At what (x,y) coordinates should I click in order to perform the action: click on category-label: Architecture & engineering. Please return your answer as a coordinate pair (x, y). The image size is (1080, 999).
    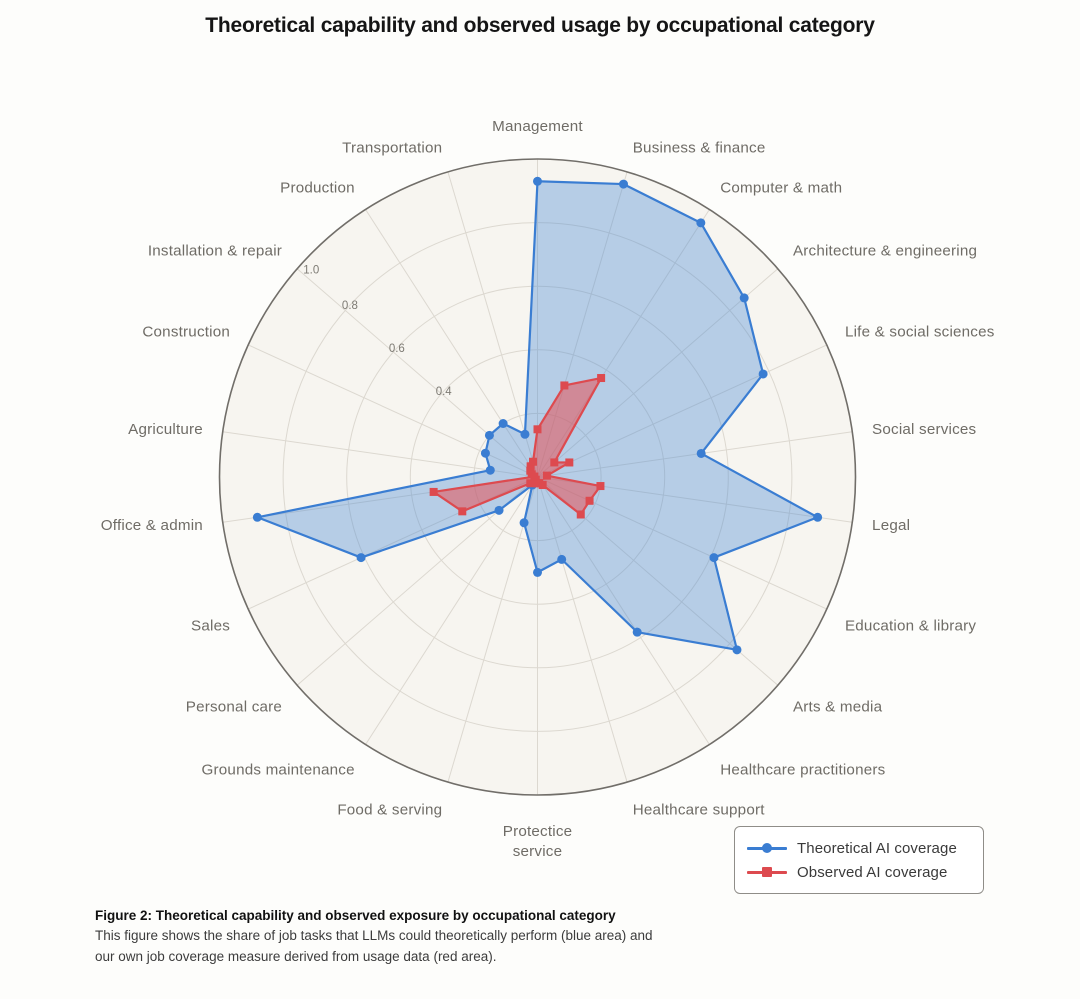
    Looking at the image, I should click on (885, 251).